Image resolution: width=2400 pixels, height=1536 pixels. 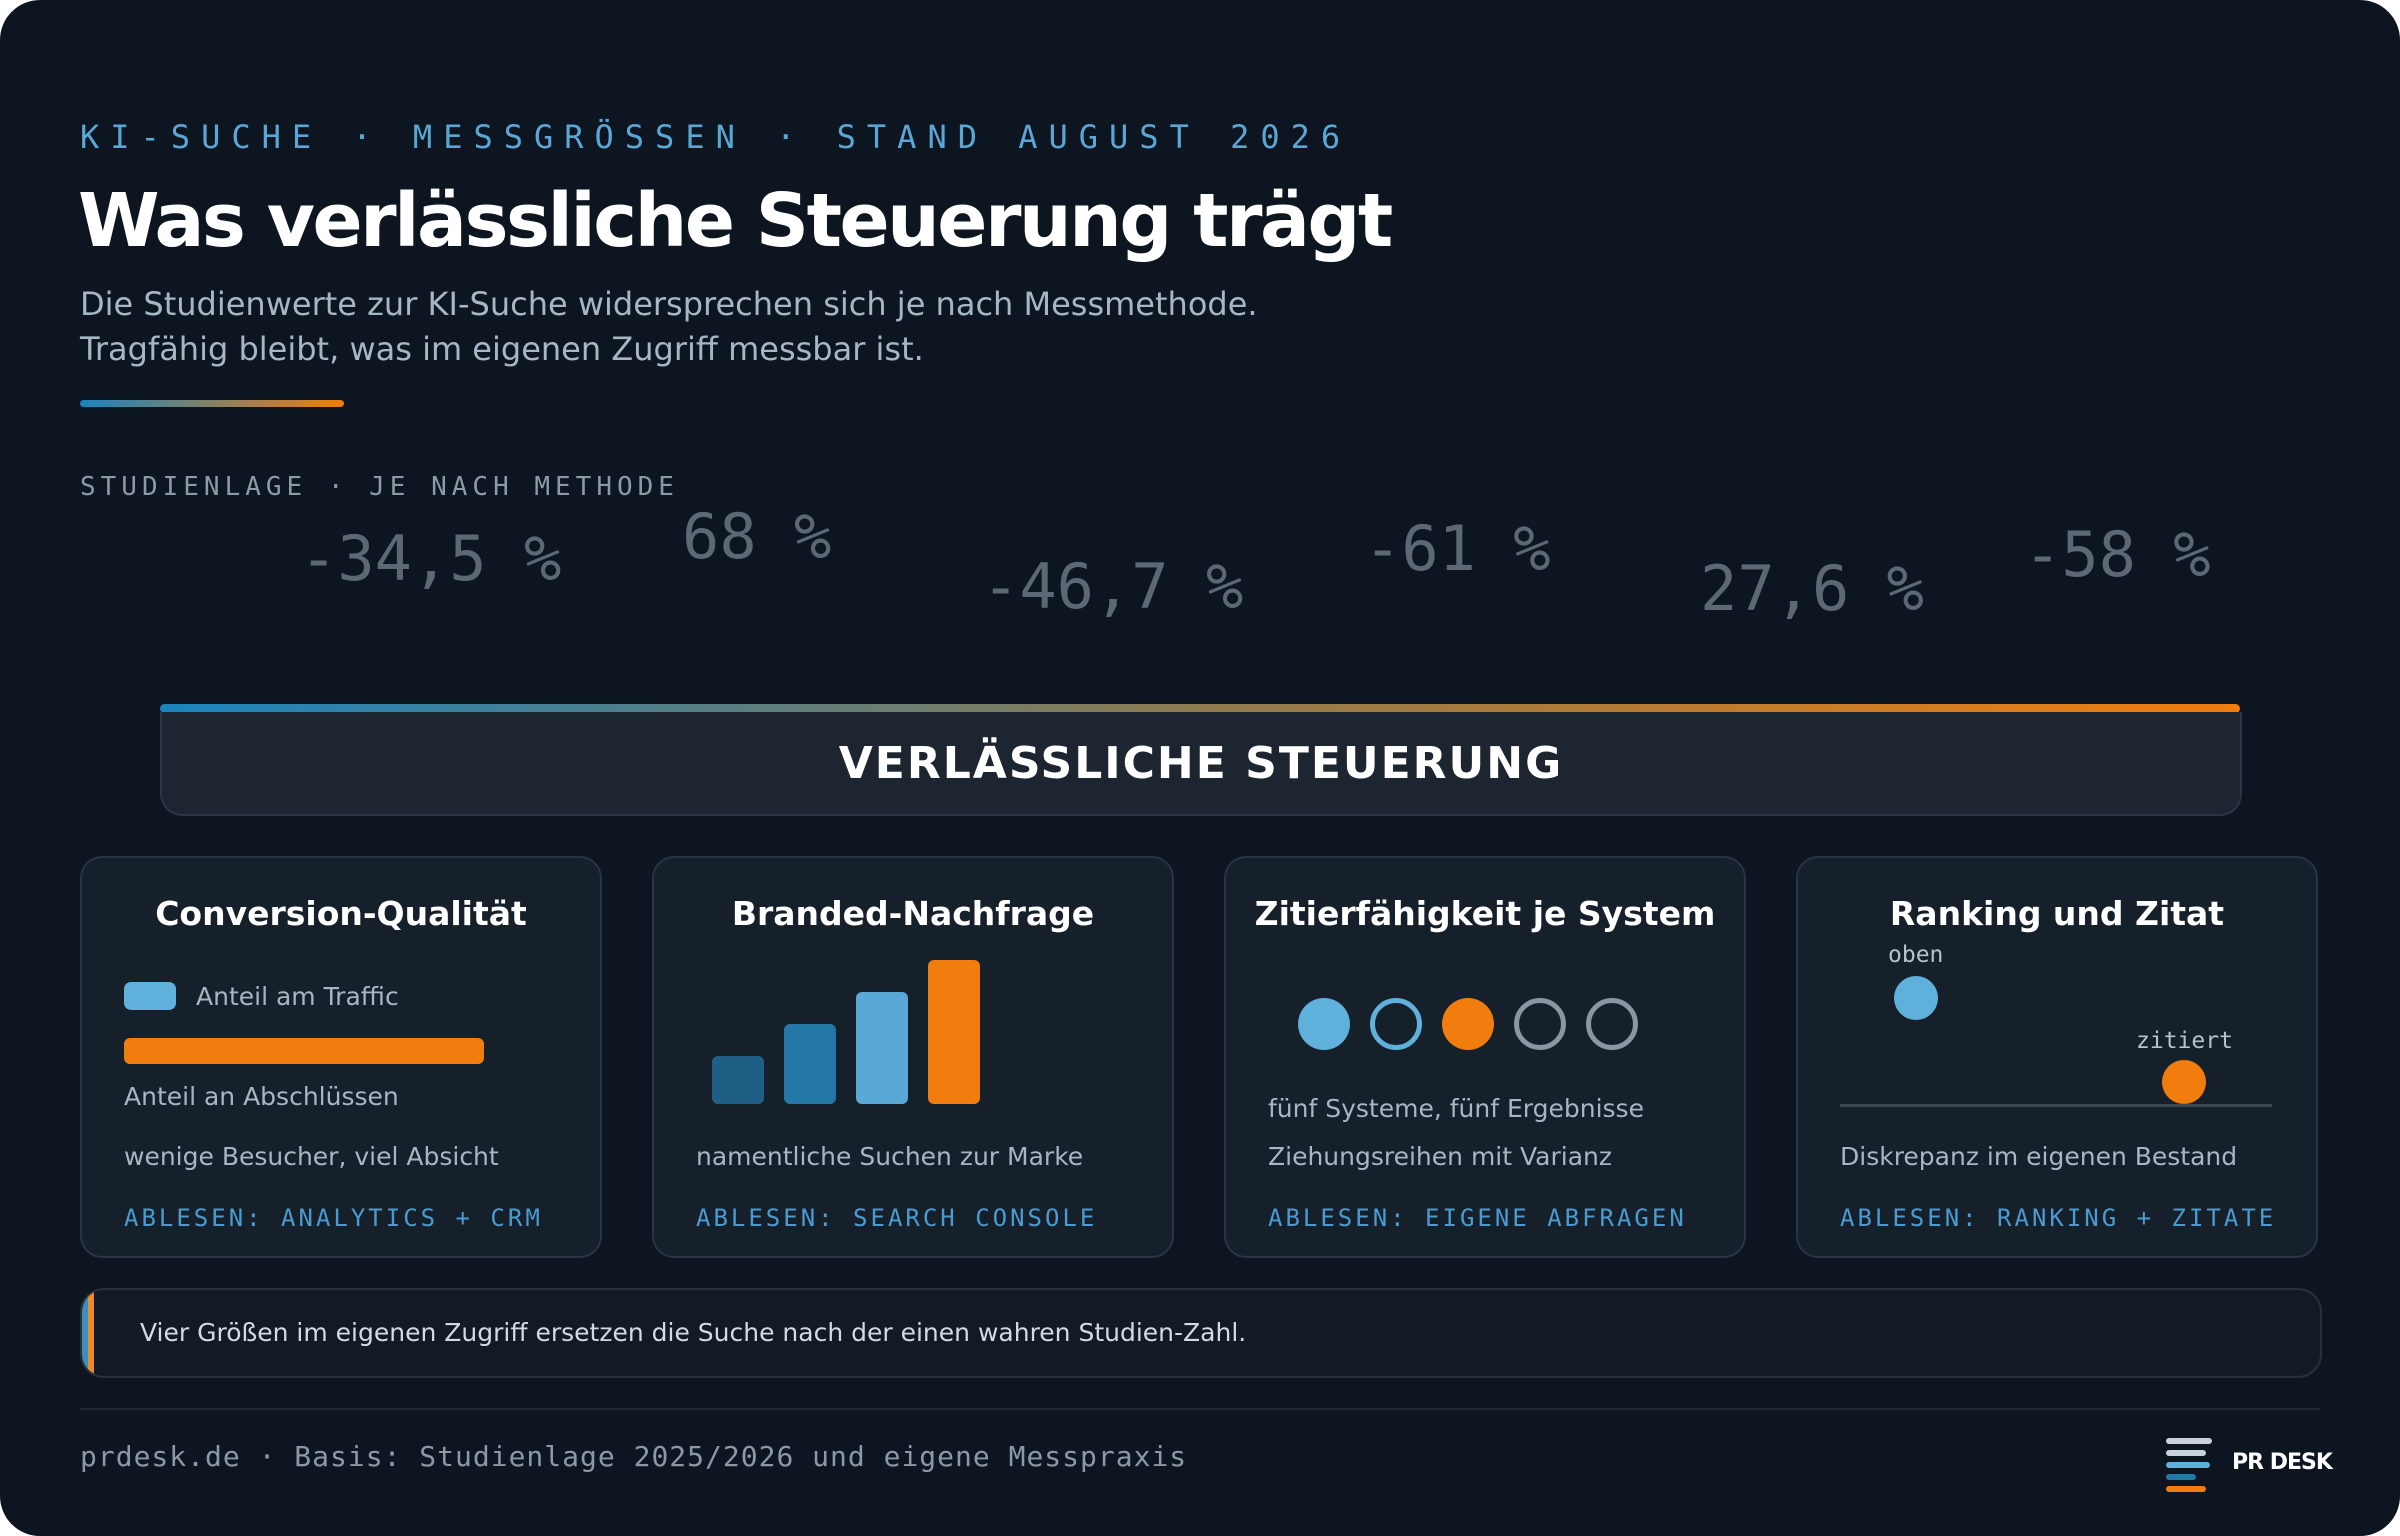 I want to click on card-title: Ranking und Zitat, so click(x=2057, y=913).